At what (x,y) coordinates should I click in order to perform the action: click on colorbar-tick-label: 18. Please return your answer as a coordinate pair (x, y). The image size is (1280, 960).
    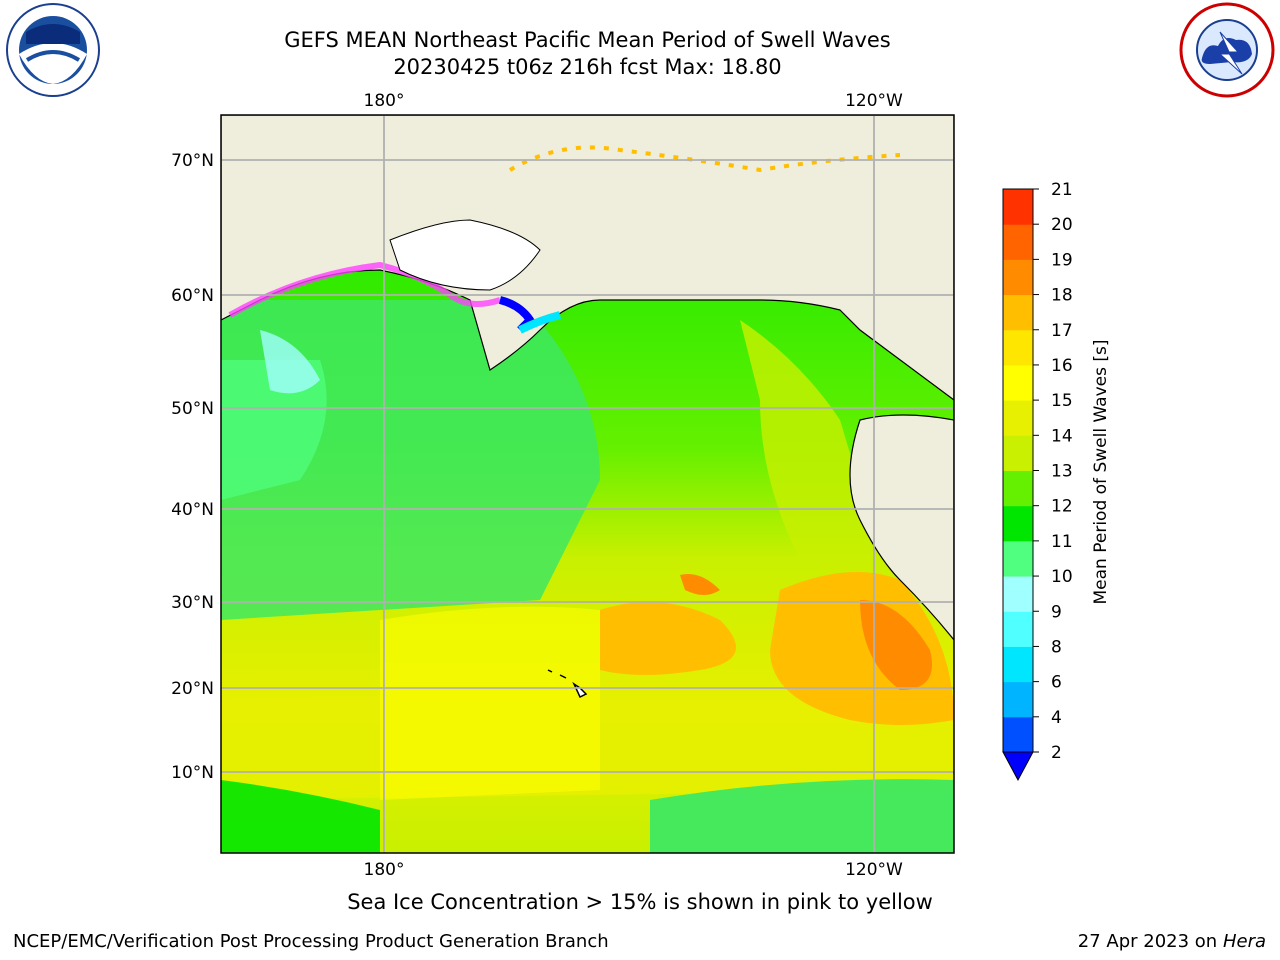
    Looking at the image, I should click on (1062, 296).